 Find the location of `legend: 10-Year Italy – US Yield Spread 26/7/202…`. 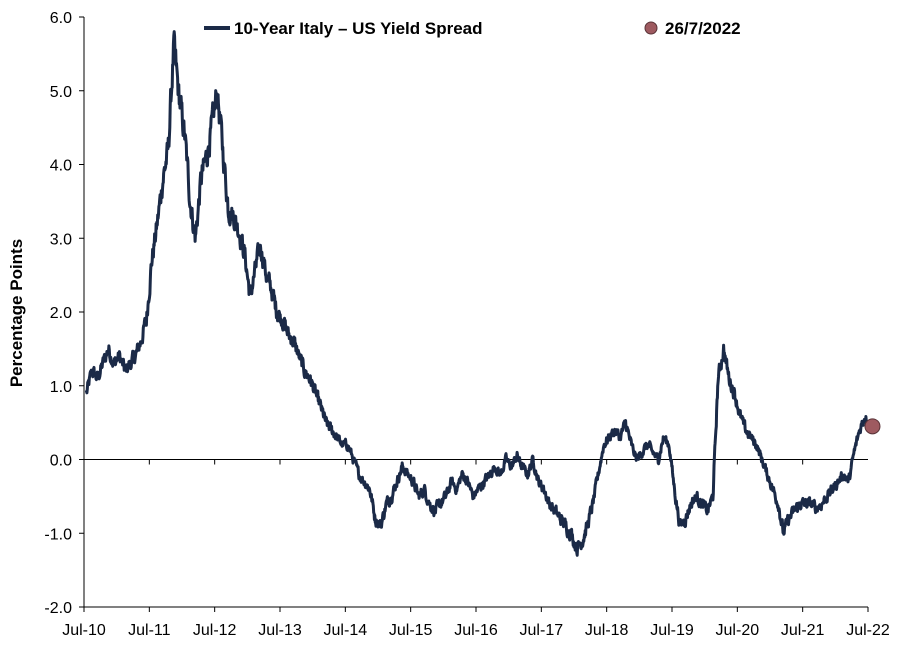

legend: 10-Year Italy – US Yield Spread 26/7/202… is located at coordinates (472, 28).